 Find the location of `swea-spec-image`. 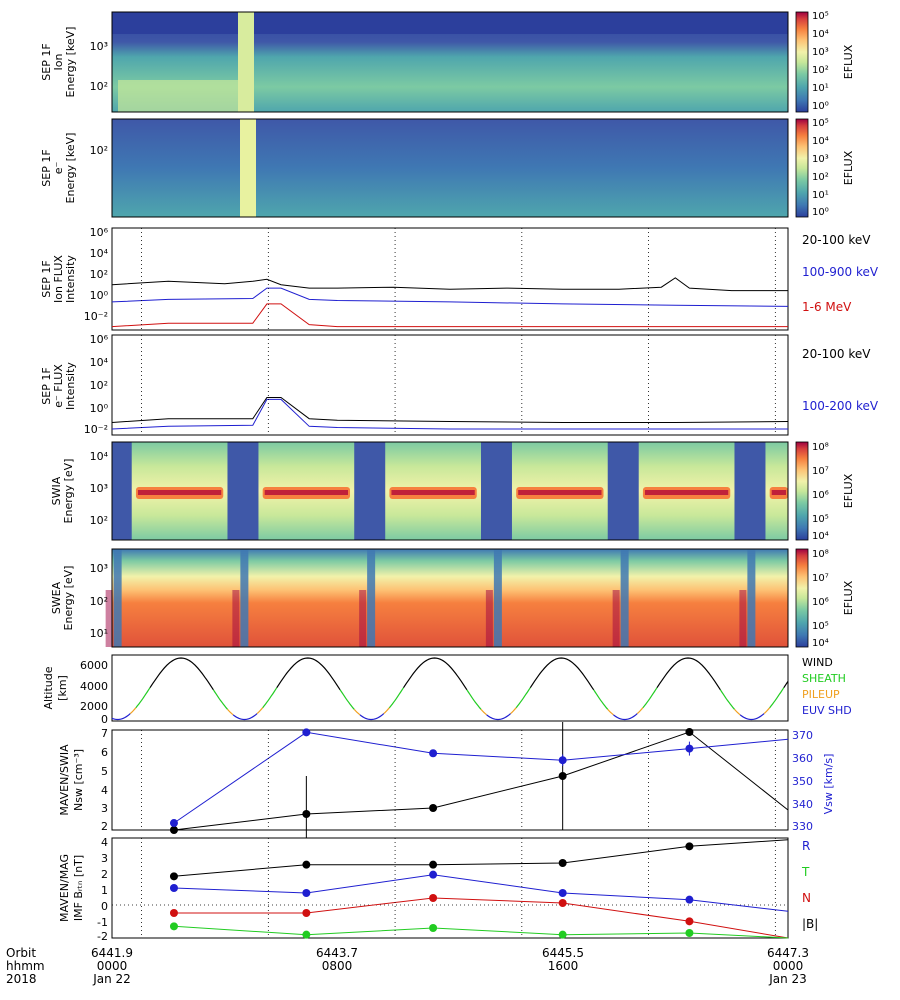

swea-spec-image is located at coordinates (450, 598).